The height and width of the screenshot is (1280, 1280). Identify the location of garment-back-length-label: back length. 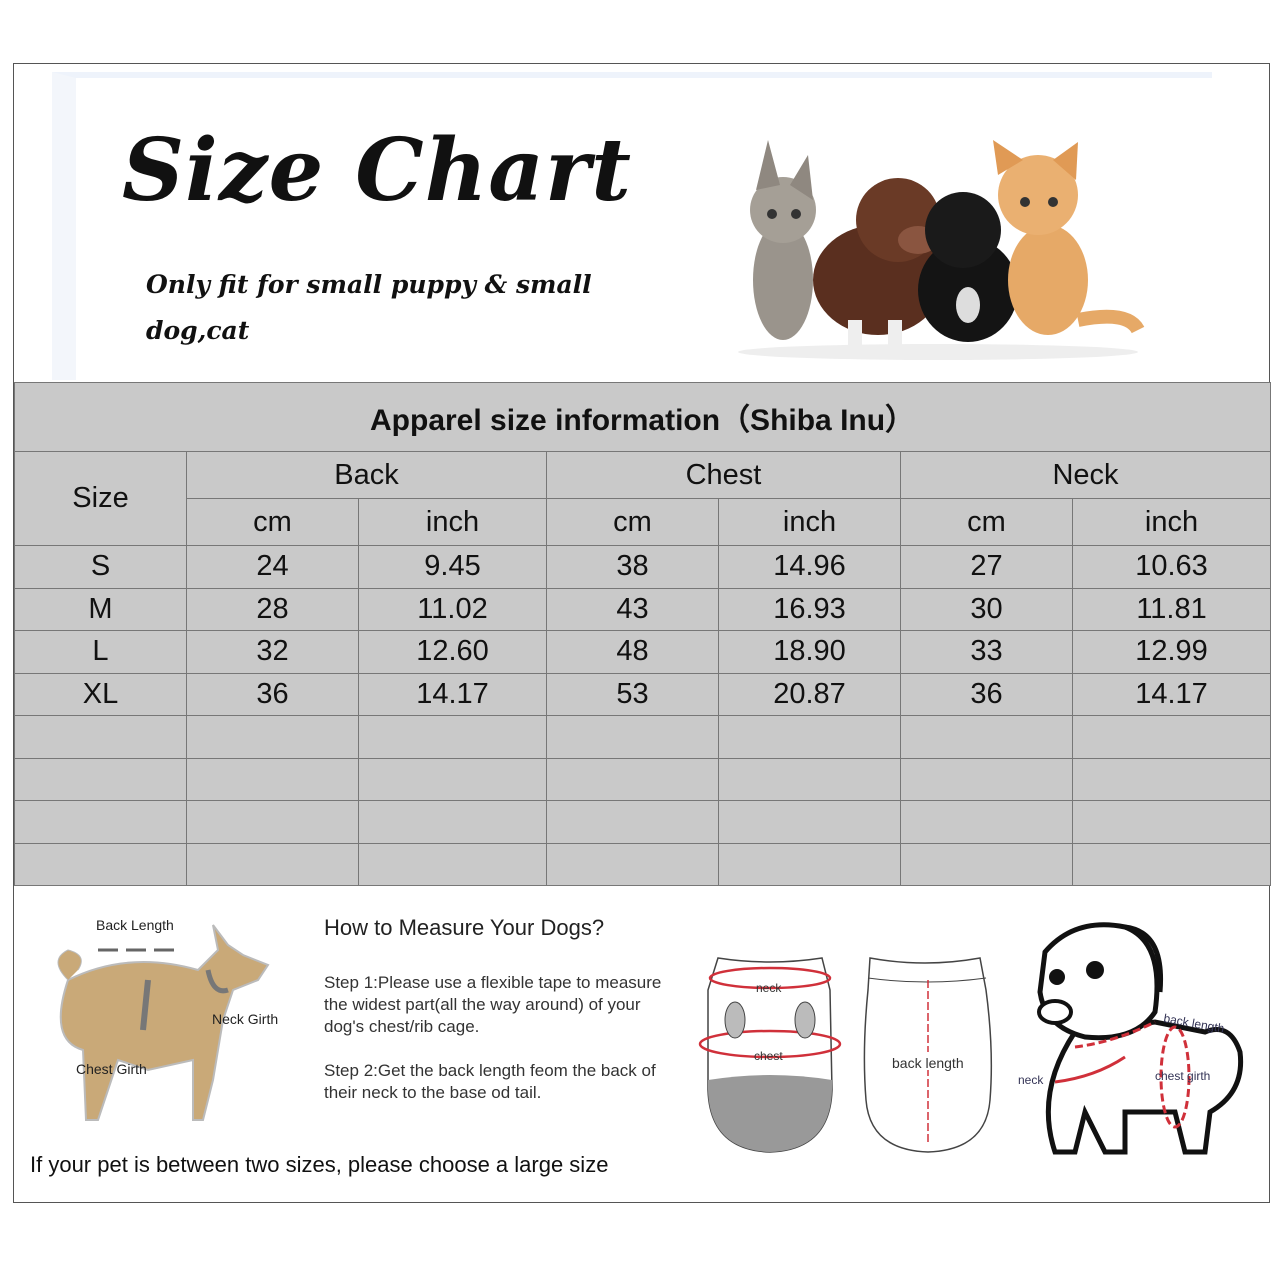
(928, 1063).